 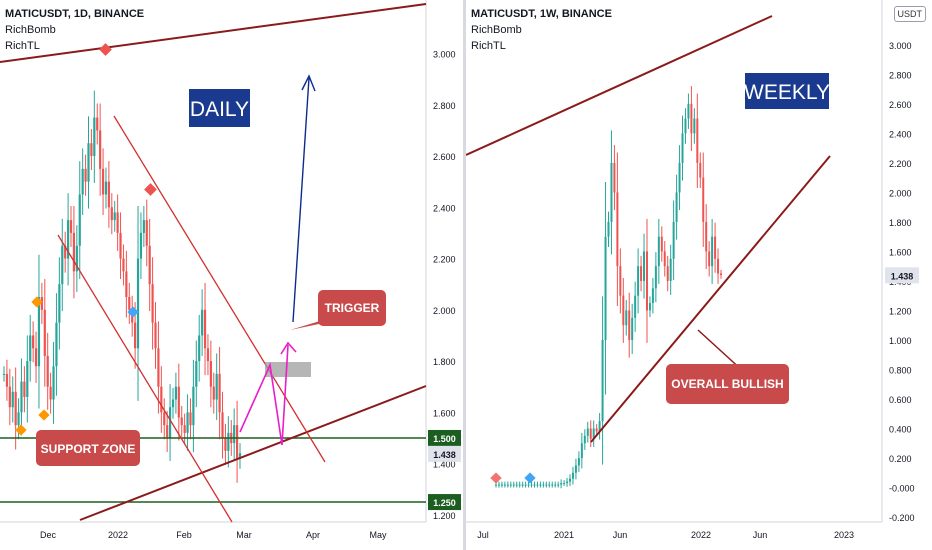 What do you see at coordinates (902, 275) in the screenshot?
I see `weekly-price-tag-box` at bounding box center [902, 275].